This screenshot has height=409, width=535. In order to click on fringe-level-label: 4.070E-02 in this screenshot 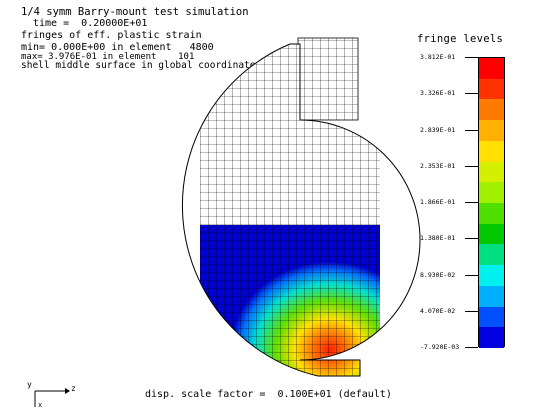, I will do `click(438, 310)`.